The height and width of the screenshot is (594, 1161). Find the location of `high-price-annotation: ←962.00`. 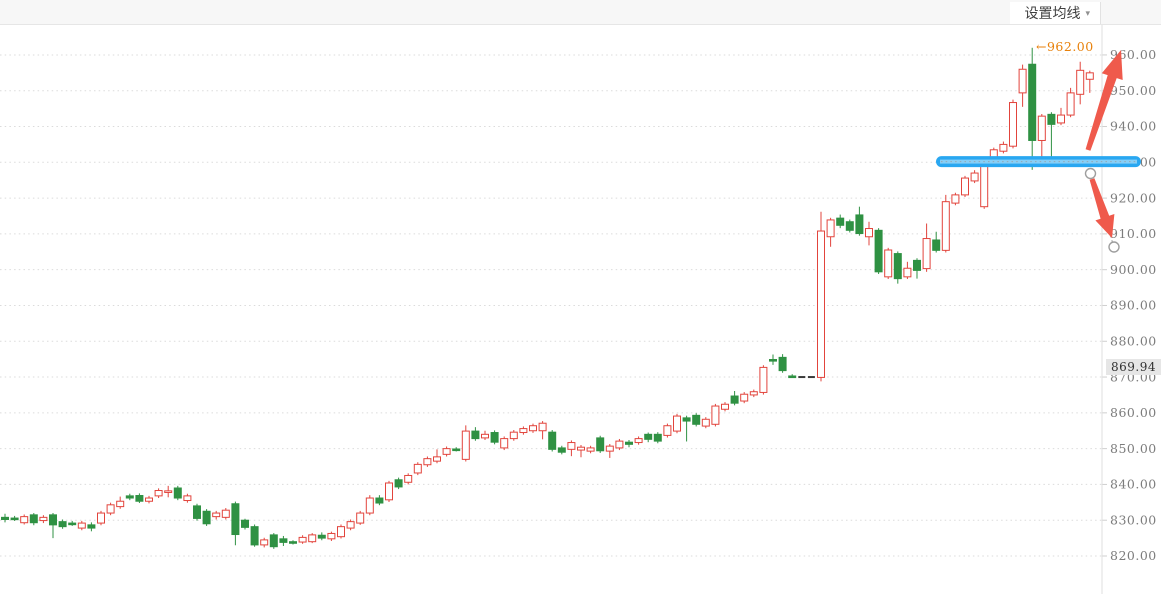

high-price-annotation: ←962.00 is located at coordinates (1065, 46).